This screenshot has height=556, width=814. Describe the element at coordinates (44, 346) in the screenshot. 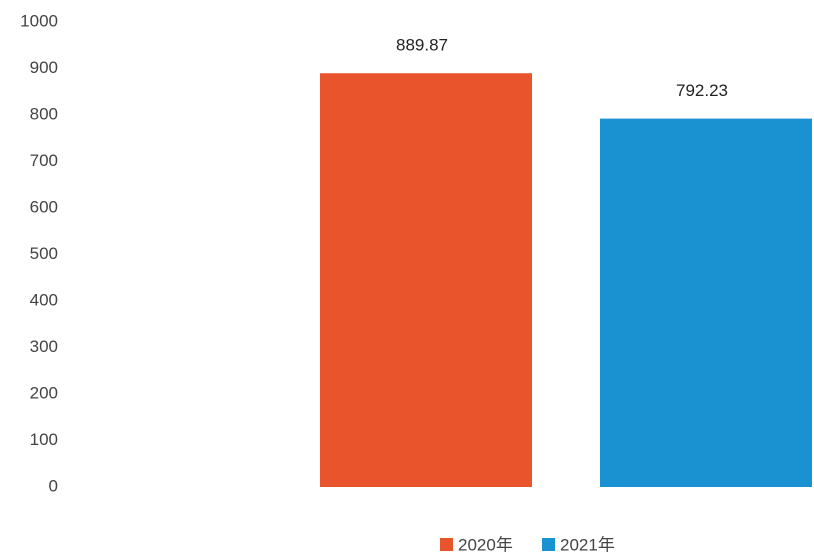

I see `y-tick-label: 300` at that location.